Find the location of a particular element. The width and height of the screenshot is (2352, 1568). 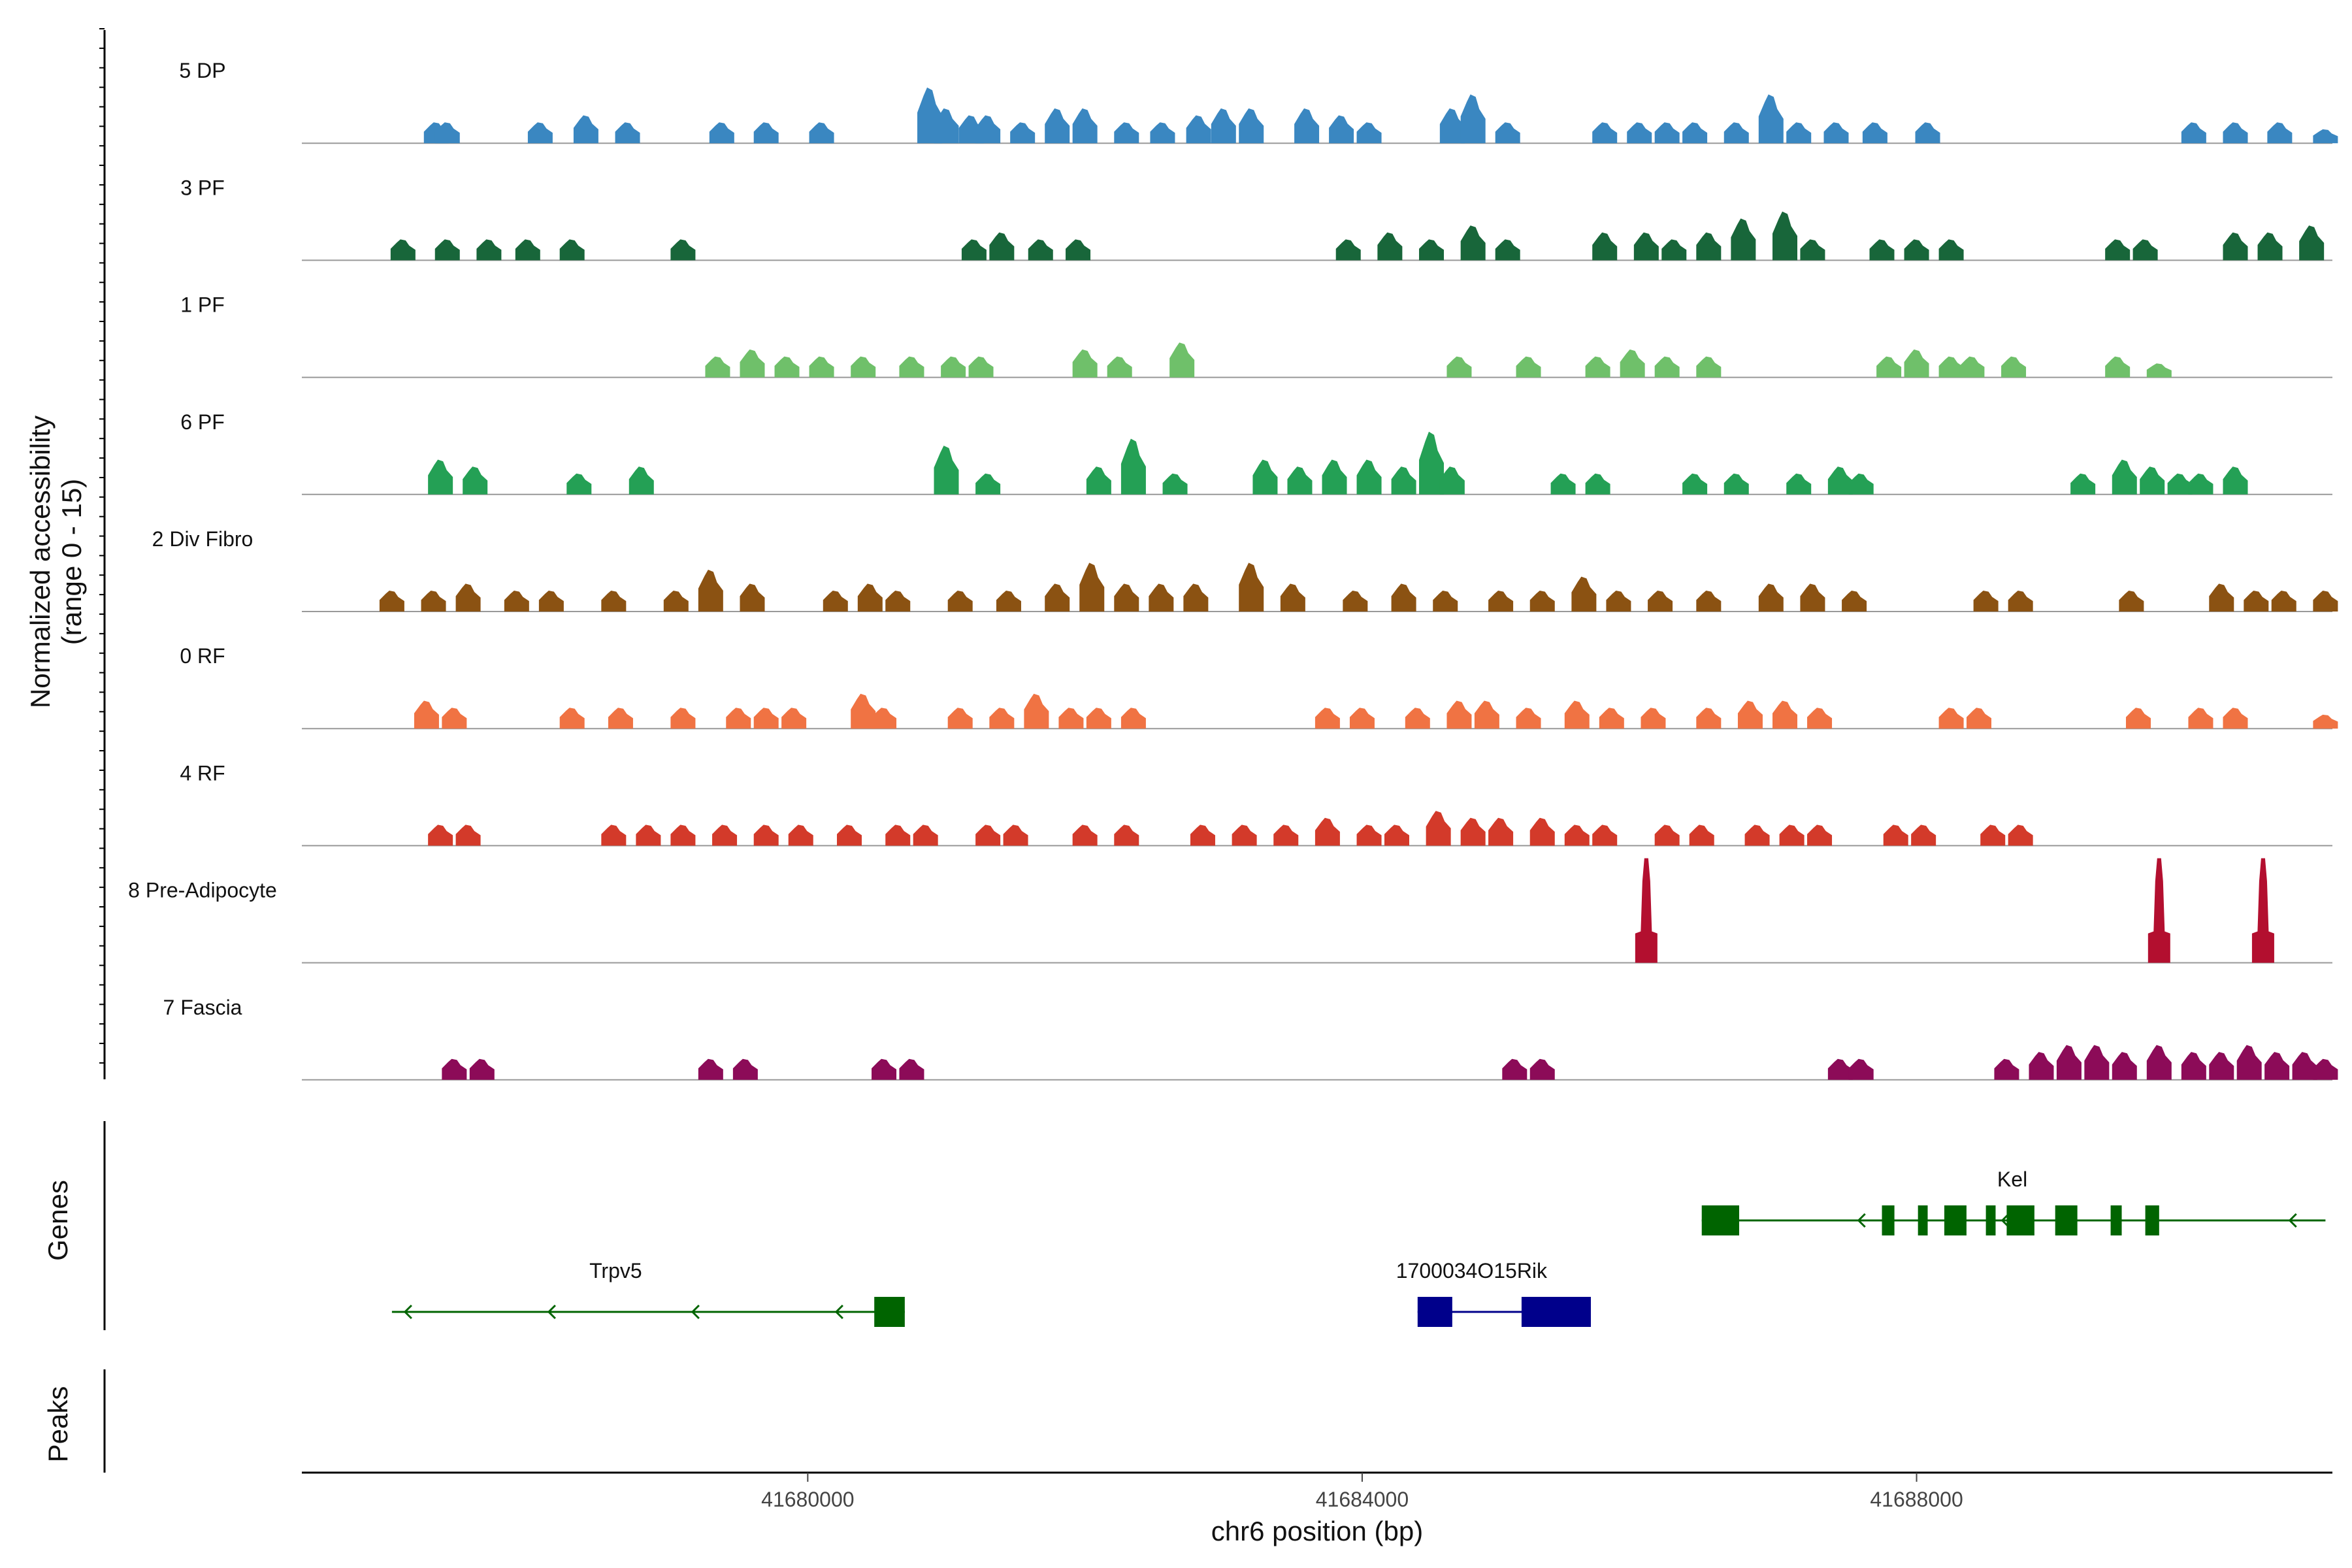

x-axis-title: chr6 position (bp) is located at coordinates (1317, 1531).